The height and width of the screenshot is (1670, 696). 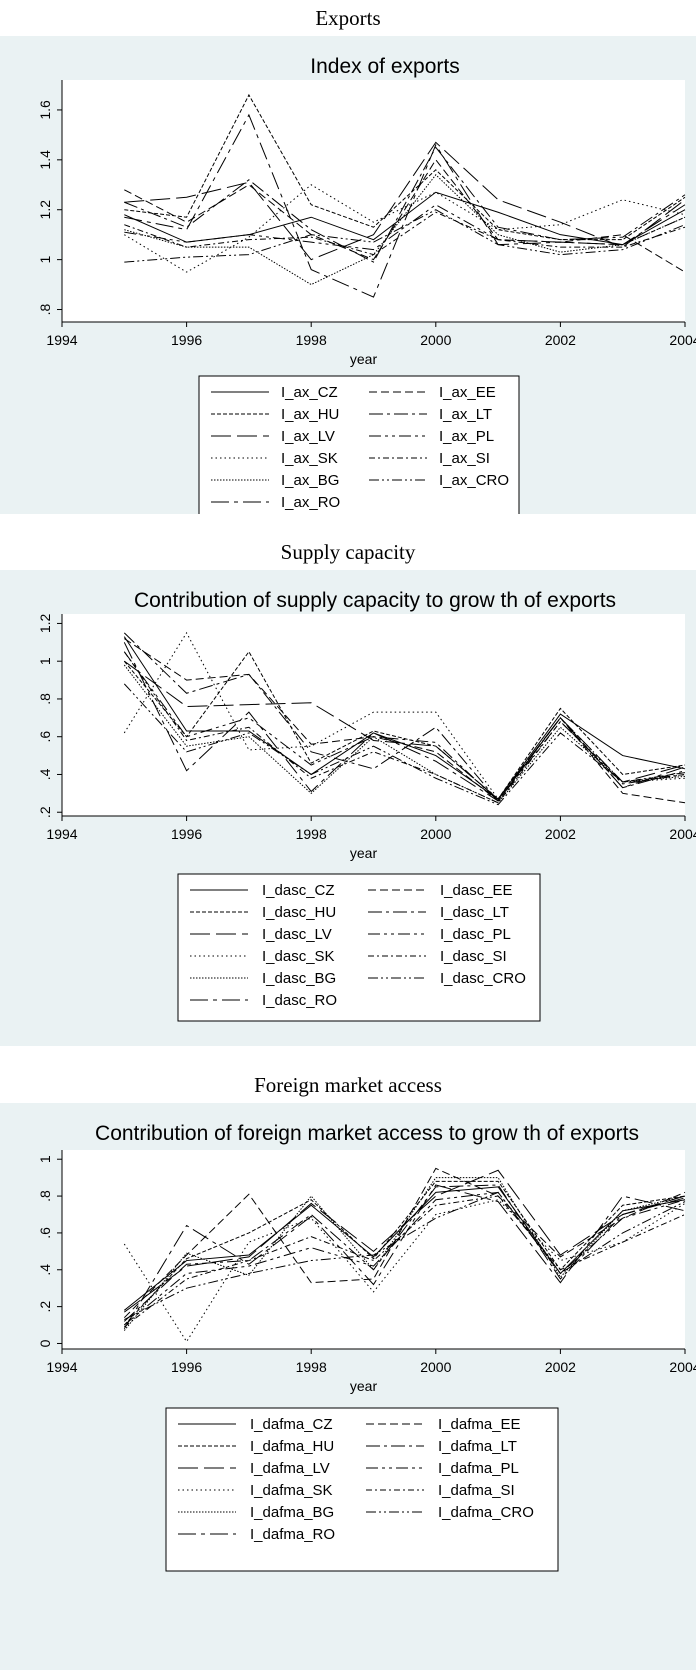 I want to click on series-line-I_dafma_BG, so click(x=404, y=1254).